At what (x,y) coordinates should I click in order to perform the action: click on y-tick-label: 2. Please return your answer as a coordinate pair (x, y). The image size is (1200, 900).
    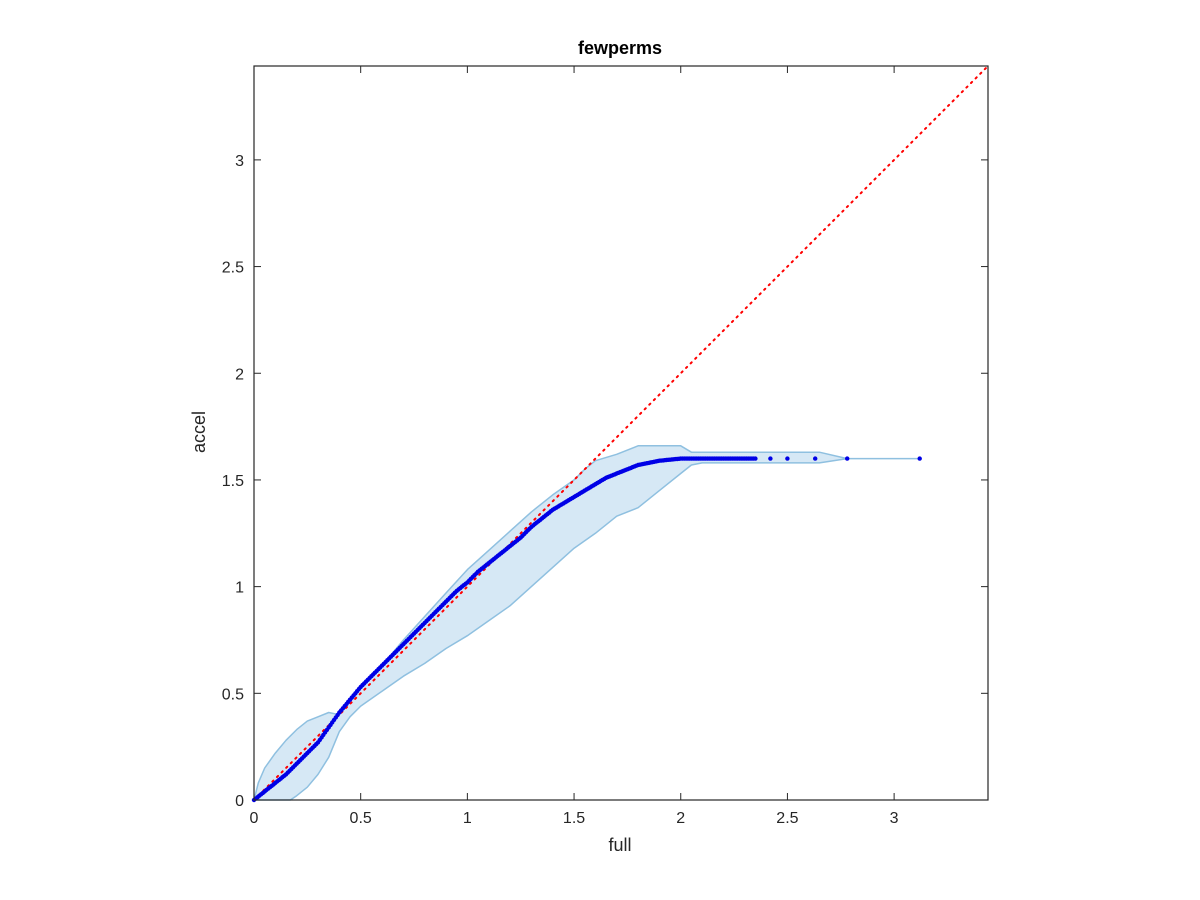
    Looking at the image, I should click on (239, 374).